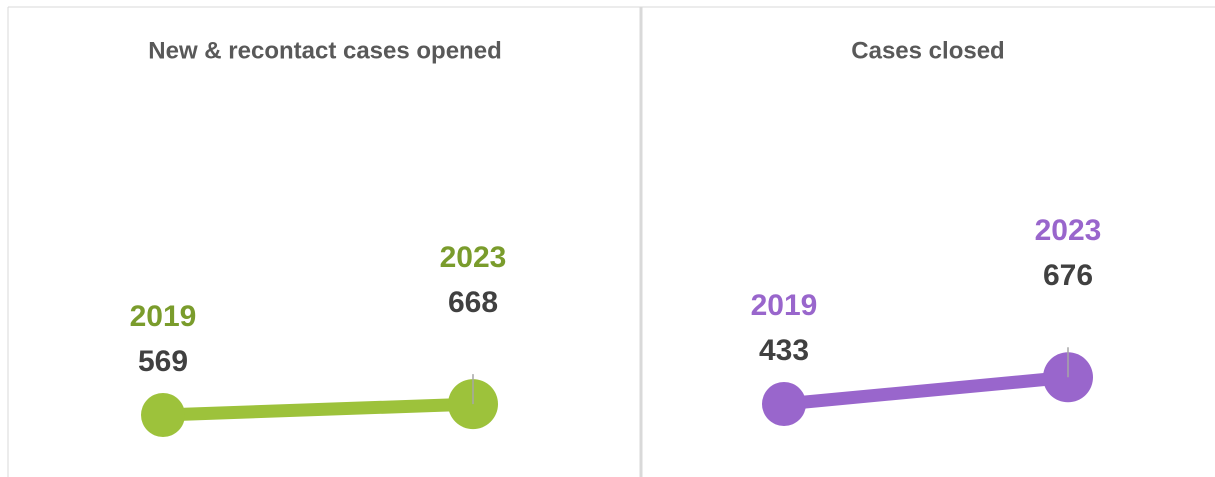 This screenshot has height=477, width=1215. I want to click on value-label: 668, so click(473, 302).